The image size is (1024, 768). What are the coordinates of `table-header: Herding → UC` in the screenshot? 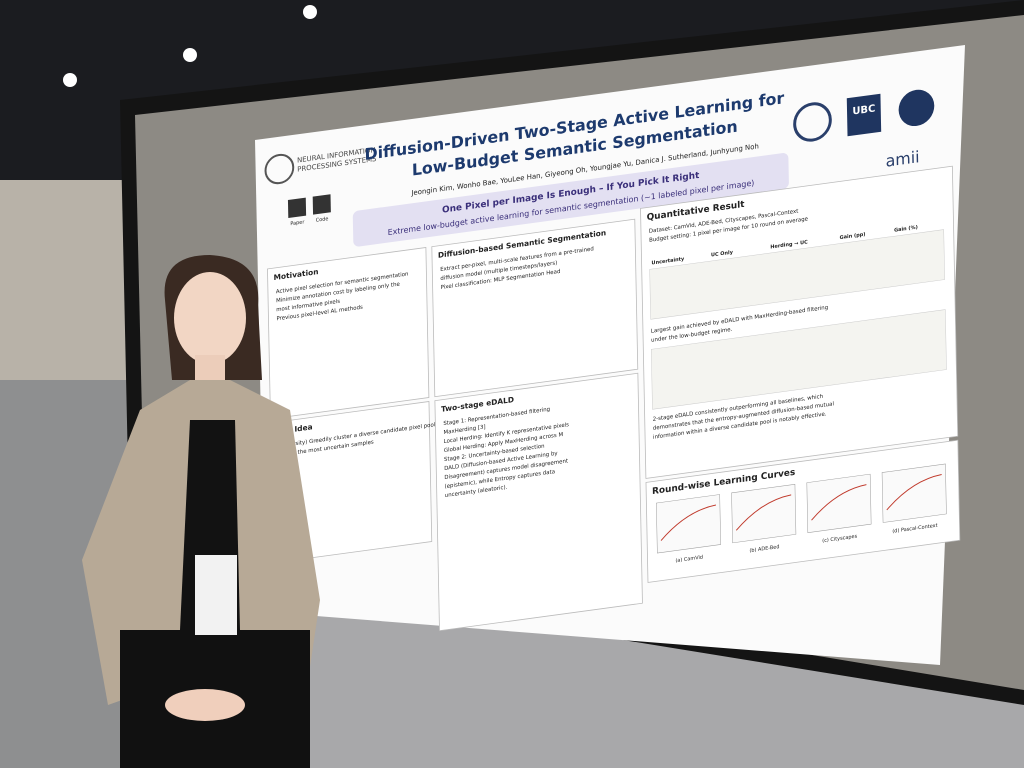 It's located at (789, 244).